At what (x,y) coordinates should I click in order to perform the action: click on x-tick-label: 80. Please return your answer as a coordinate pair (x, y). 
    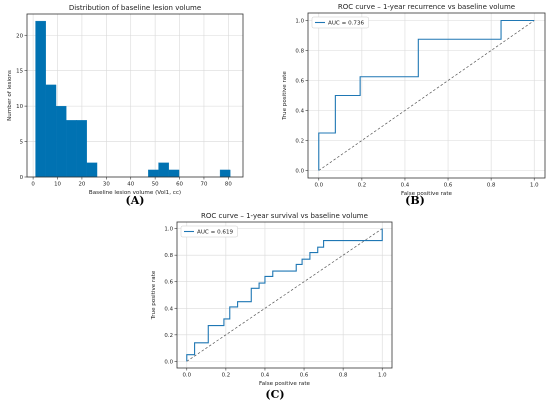
    Looking at the image, I should click on (228, 185).